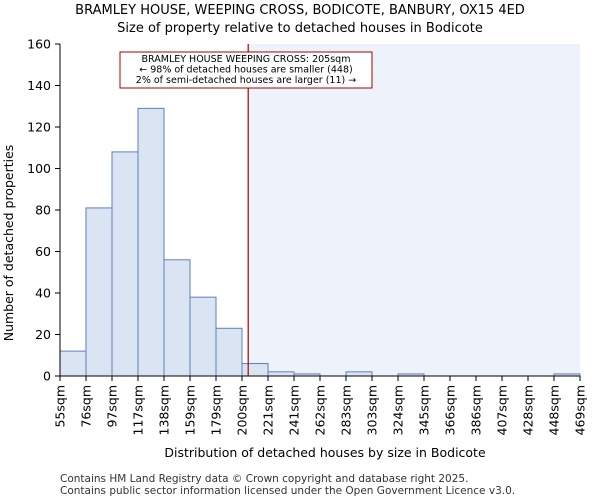 Image resolution: width=600 pixels, height=500 pixels. Describe the element at coordinates (60, 406) in the screenshot. I see `x-tick-label: 55sqm` at that location.